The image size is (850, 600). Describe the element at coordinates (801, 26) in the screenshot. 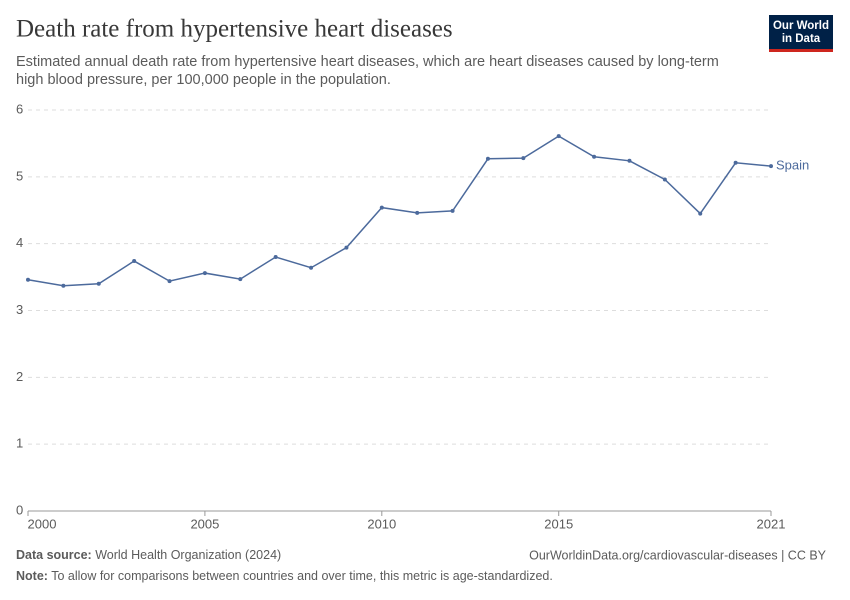

I see `logo-text: Our World` at that location.